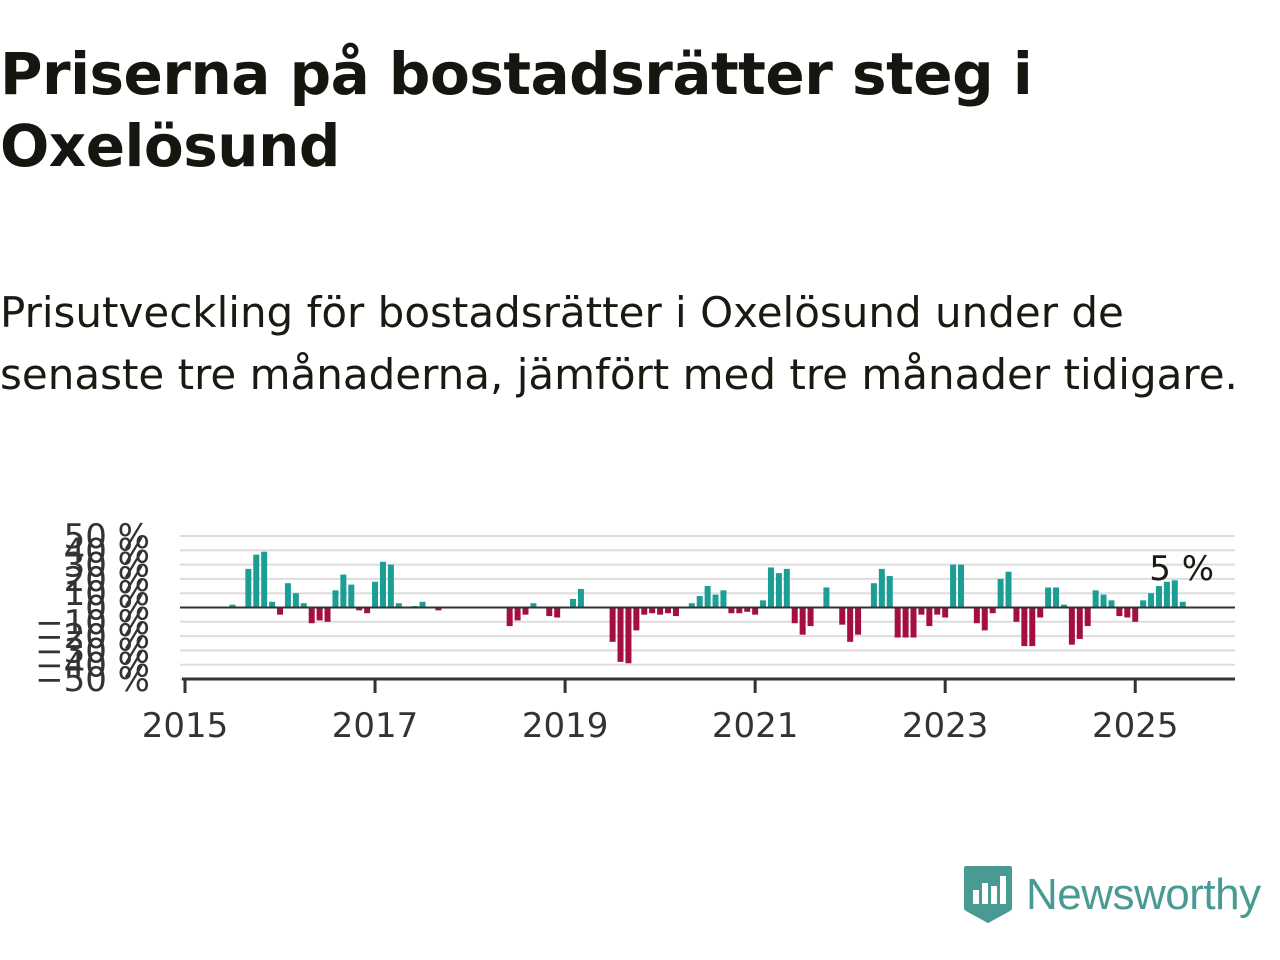  Describe the element at coordinates (107, 566) in the screenshot. I see `y-tick-label: 30 %` at that location.